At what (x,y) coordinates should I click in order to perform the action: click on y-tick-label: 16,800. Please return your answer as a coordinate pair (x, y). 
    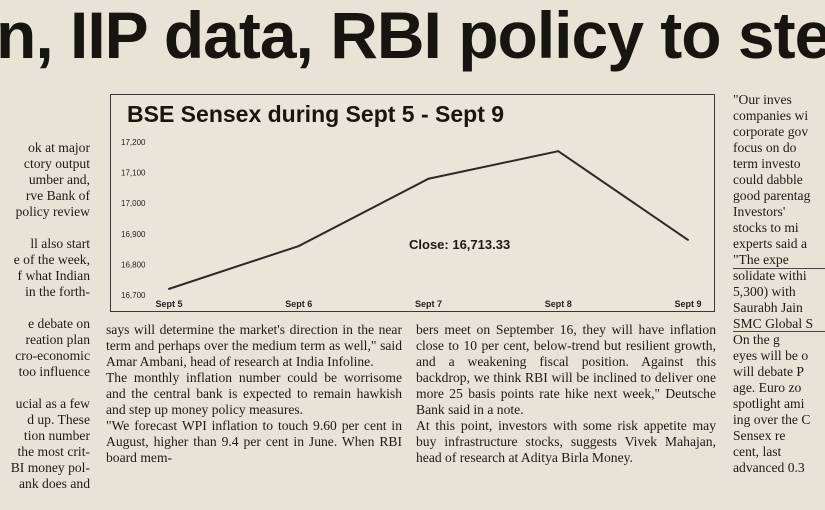
    Looking at the image, I should click on (133, 264).